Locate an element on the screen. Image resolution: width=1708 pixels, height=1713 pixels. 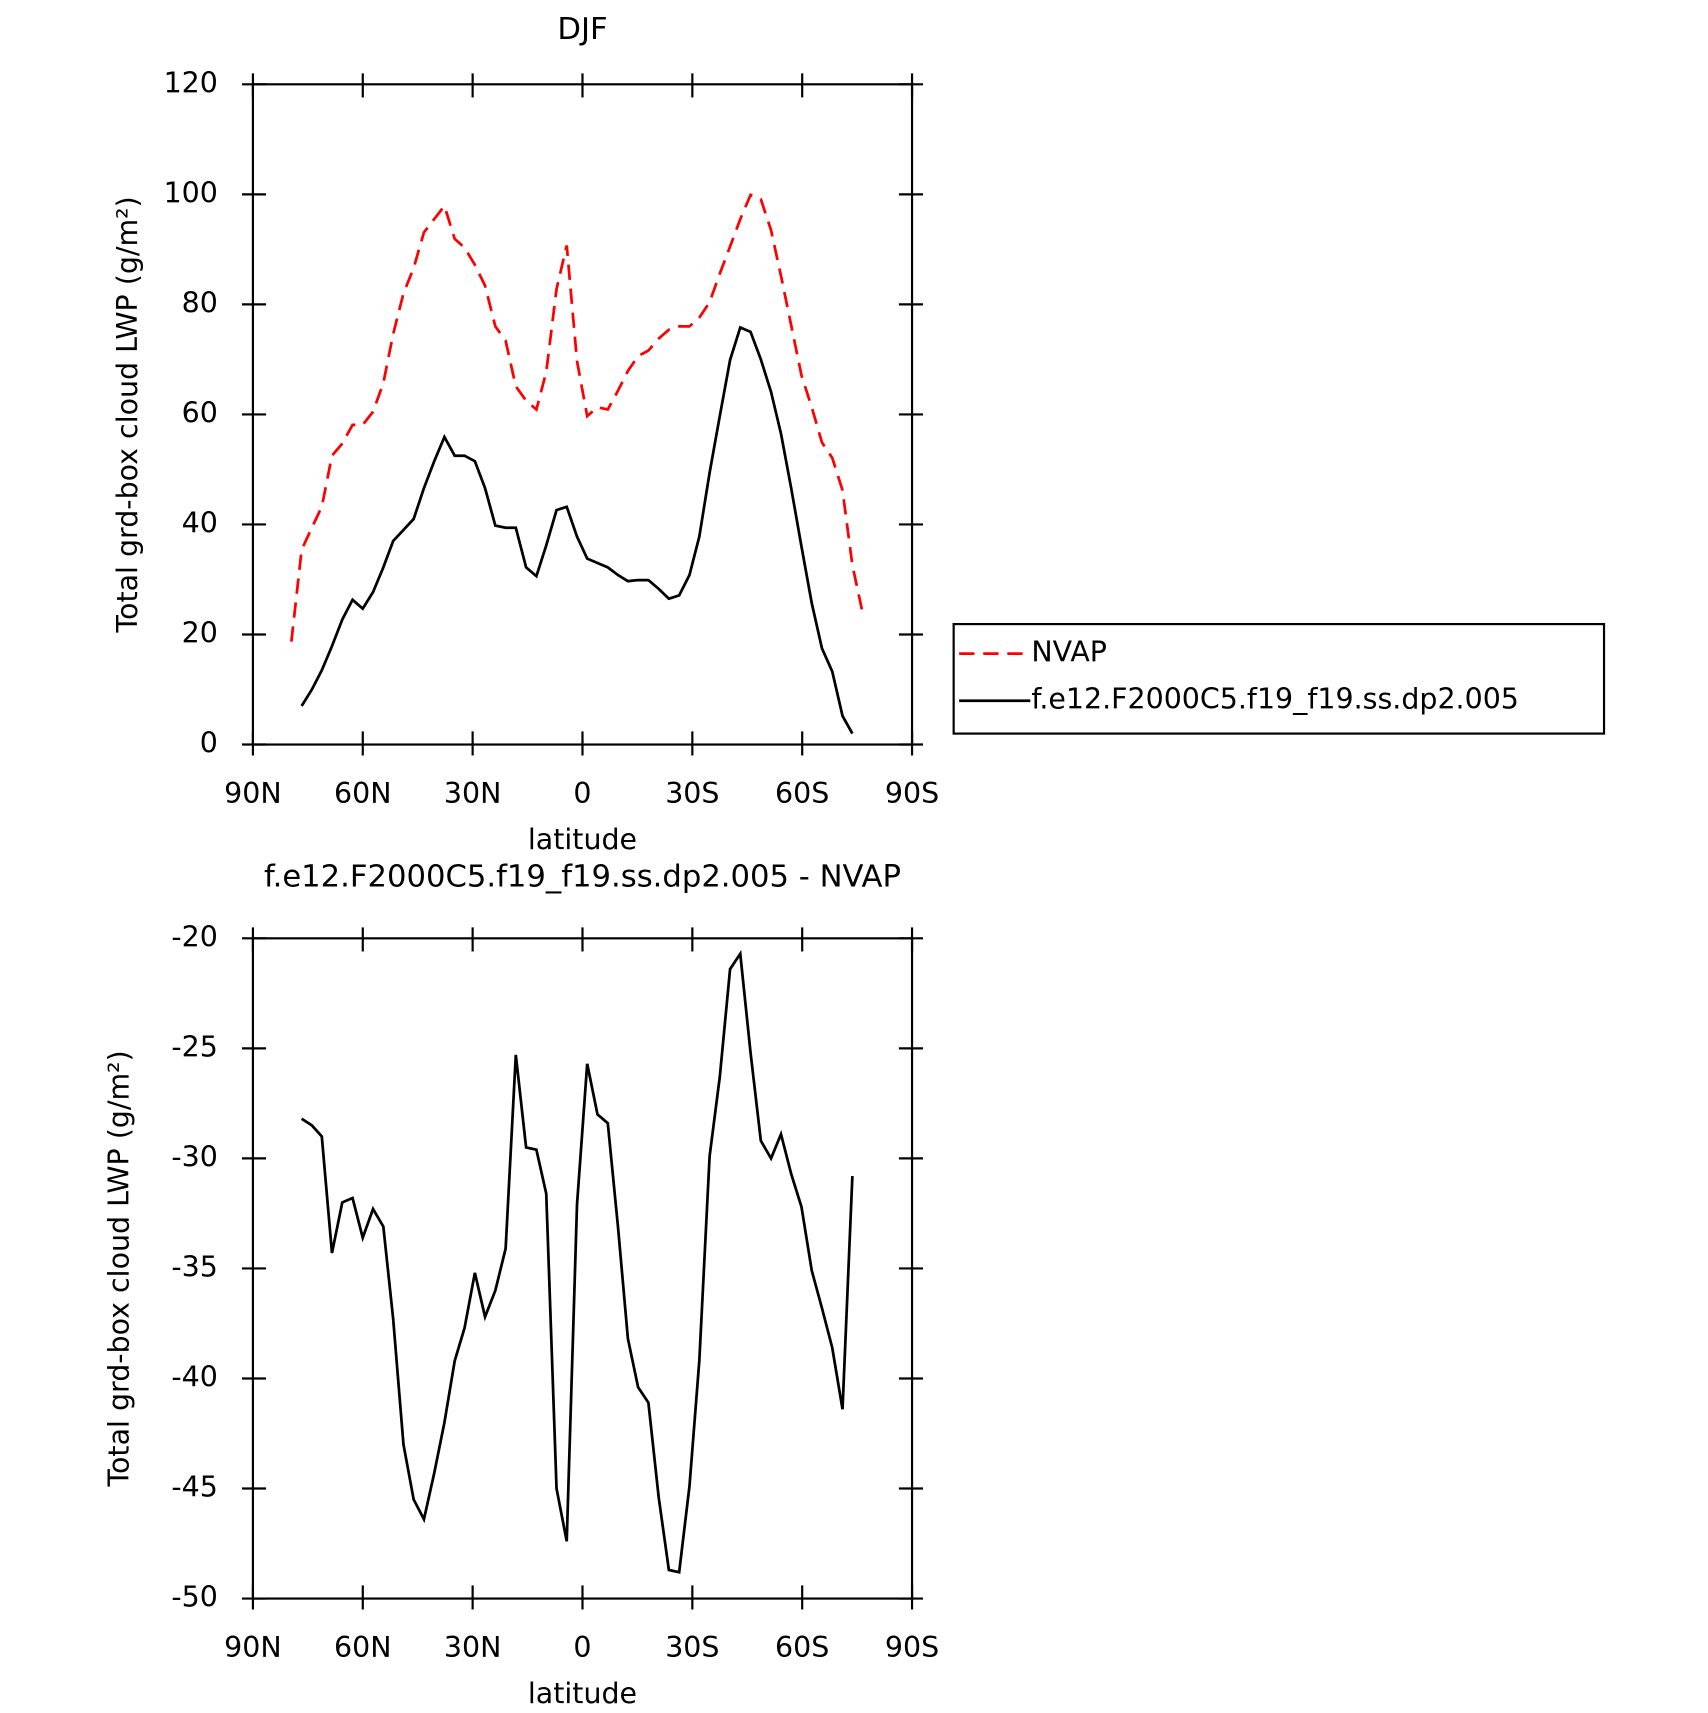
y-tick-label: -50 is located at coordinates (194, 1597).